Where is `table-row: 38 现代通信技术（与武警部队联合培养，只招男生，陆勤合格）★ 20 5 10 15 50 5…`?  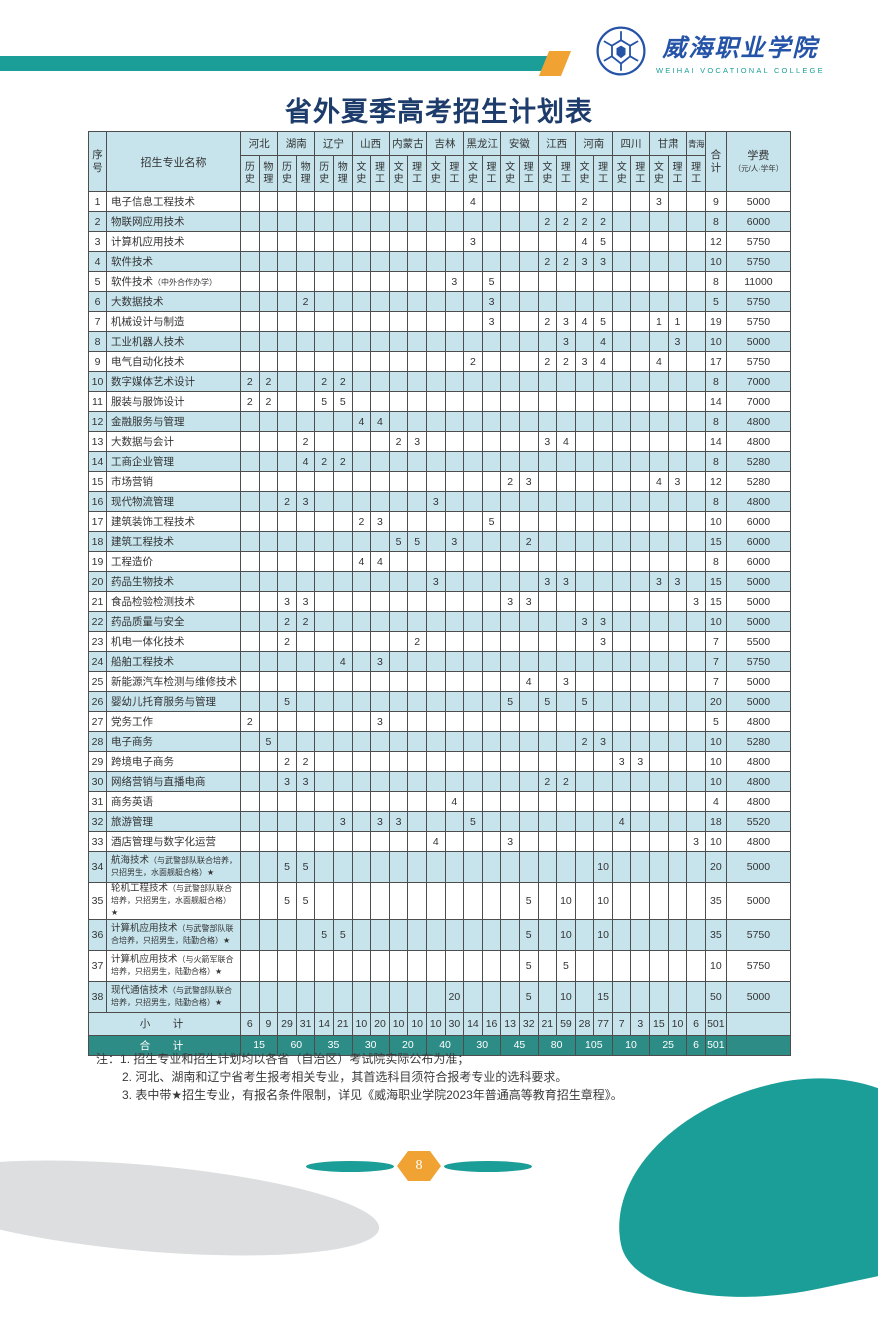 table-row: 38 现代通信技术（与武警部队联合培养，只招男生，陆勤合格）★ 20 5 10 15 50 5… is located at coordinates (440, 996).